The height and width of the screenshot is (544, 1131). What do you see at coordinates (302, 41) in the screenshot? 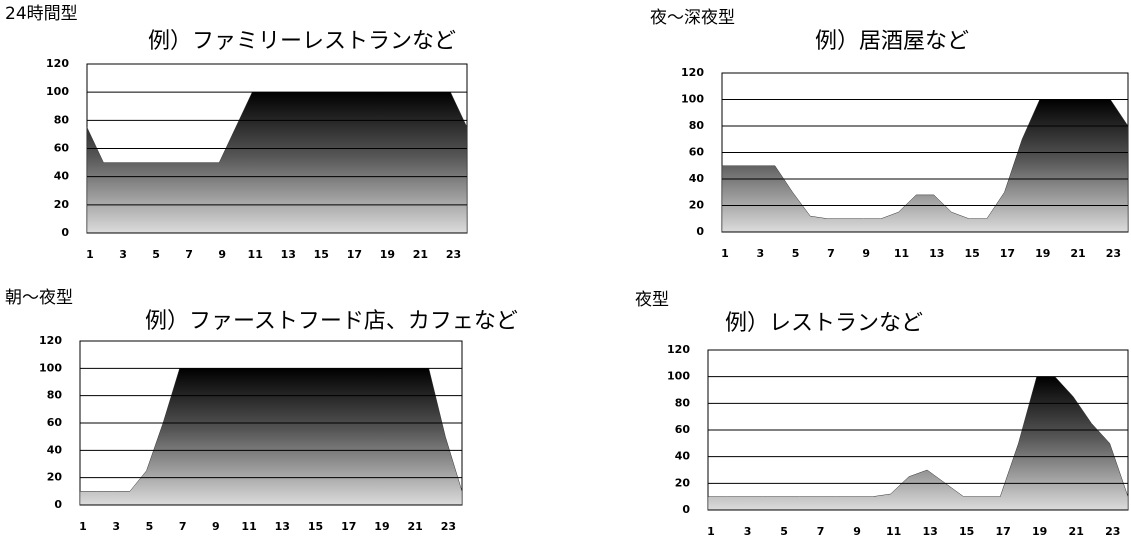
I see `chart-subtitle: 例）ファミリーレストランなど` at bounding box center [302, 41].